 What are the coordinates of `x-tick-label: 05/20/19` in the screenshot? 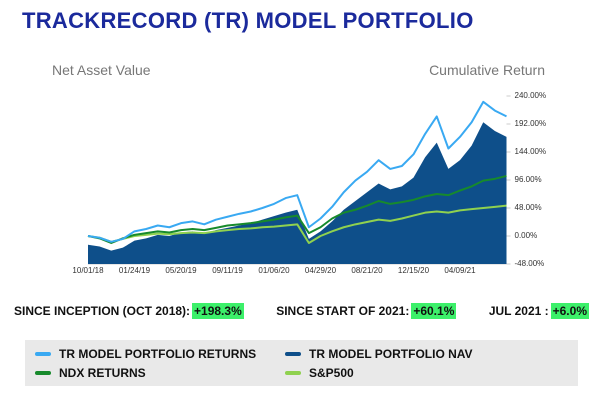 It's located at (181, 270).